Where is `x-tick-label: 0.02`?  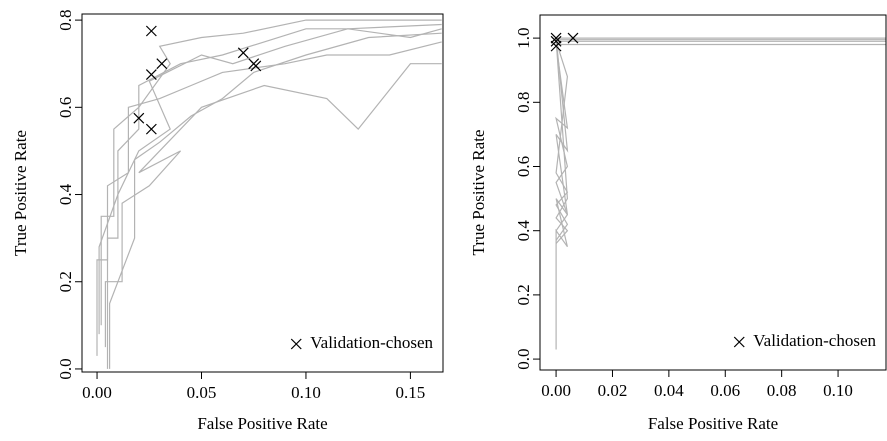
x-tick-label: 0.02 is located at coordinates (613, 390).